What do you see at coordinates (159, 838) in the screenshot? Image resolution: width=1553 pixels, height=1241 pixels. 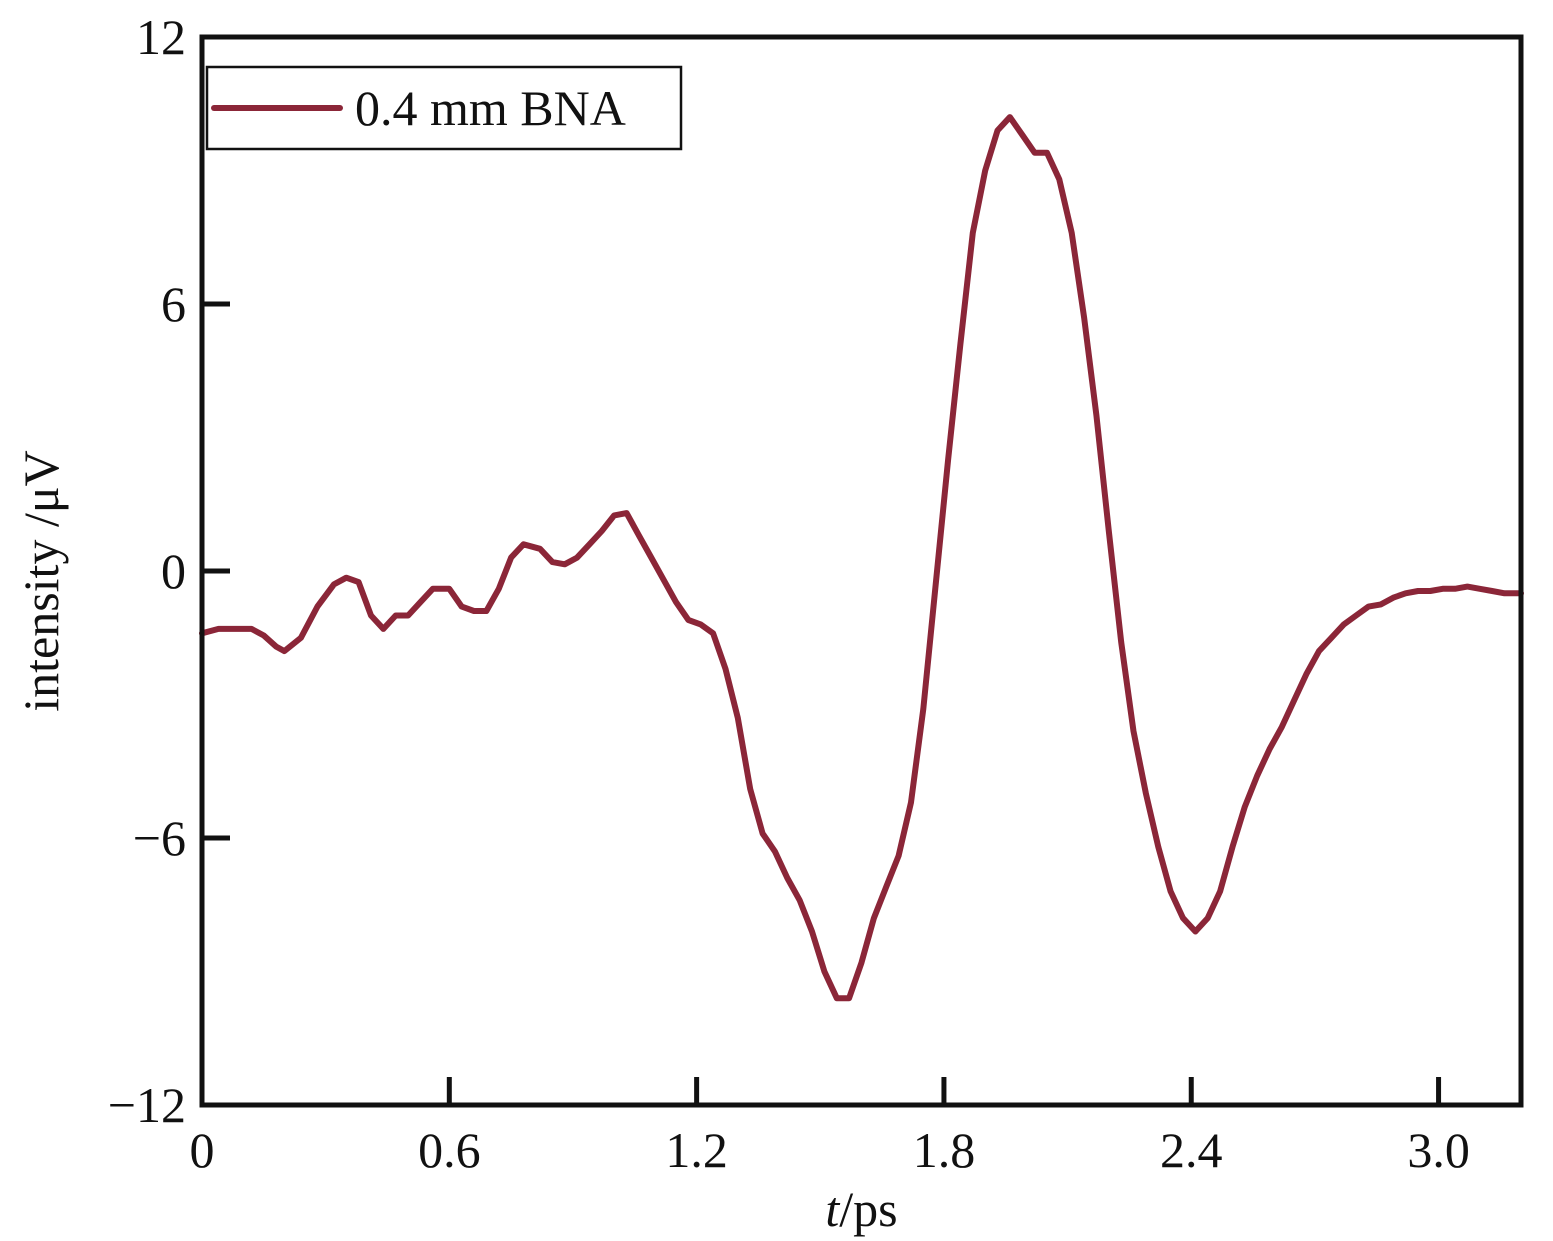 I see `y-tick-label: −6` at bounding box center [159, 838].